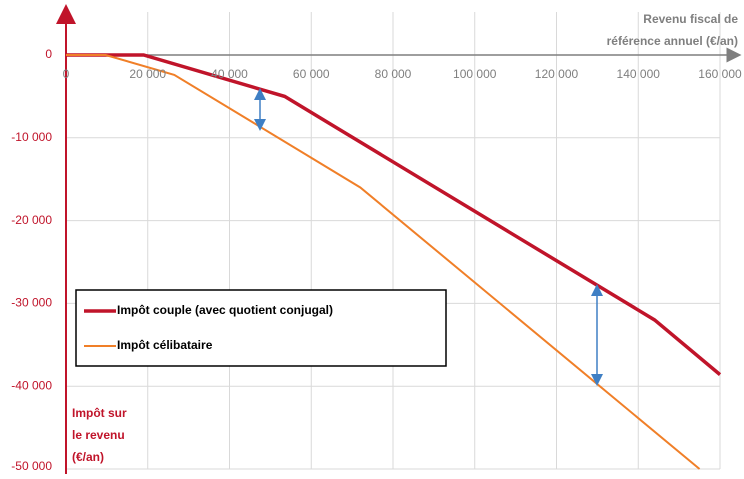 The image size is (744, 479). I want to click on y-axis-label: le revenu, so click(98, 435).